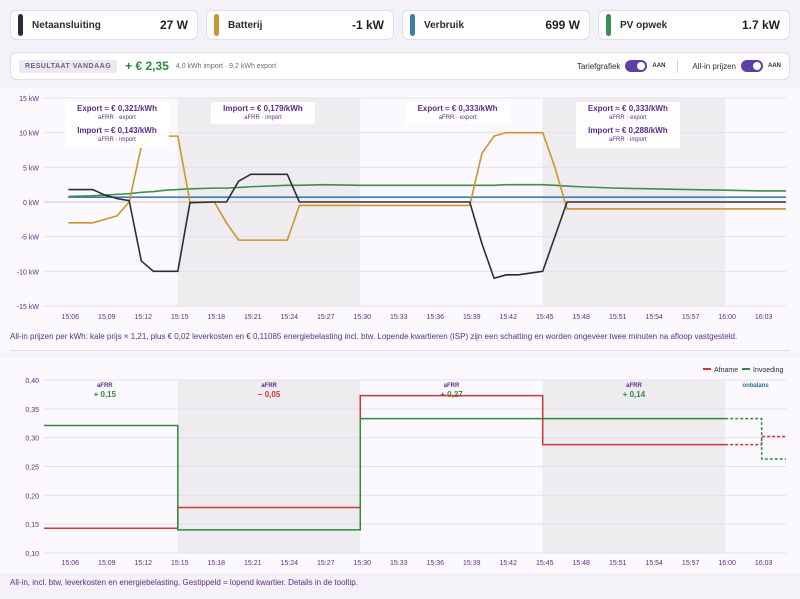  What do you see at coordinates (608, 25) in the screenshot?
I see `pv-color-bar` at bounding box center [608, 25].